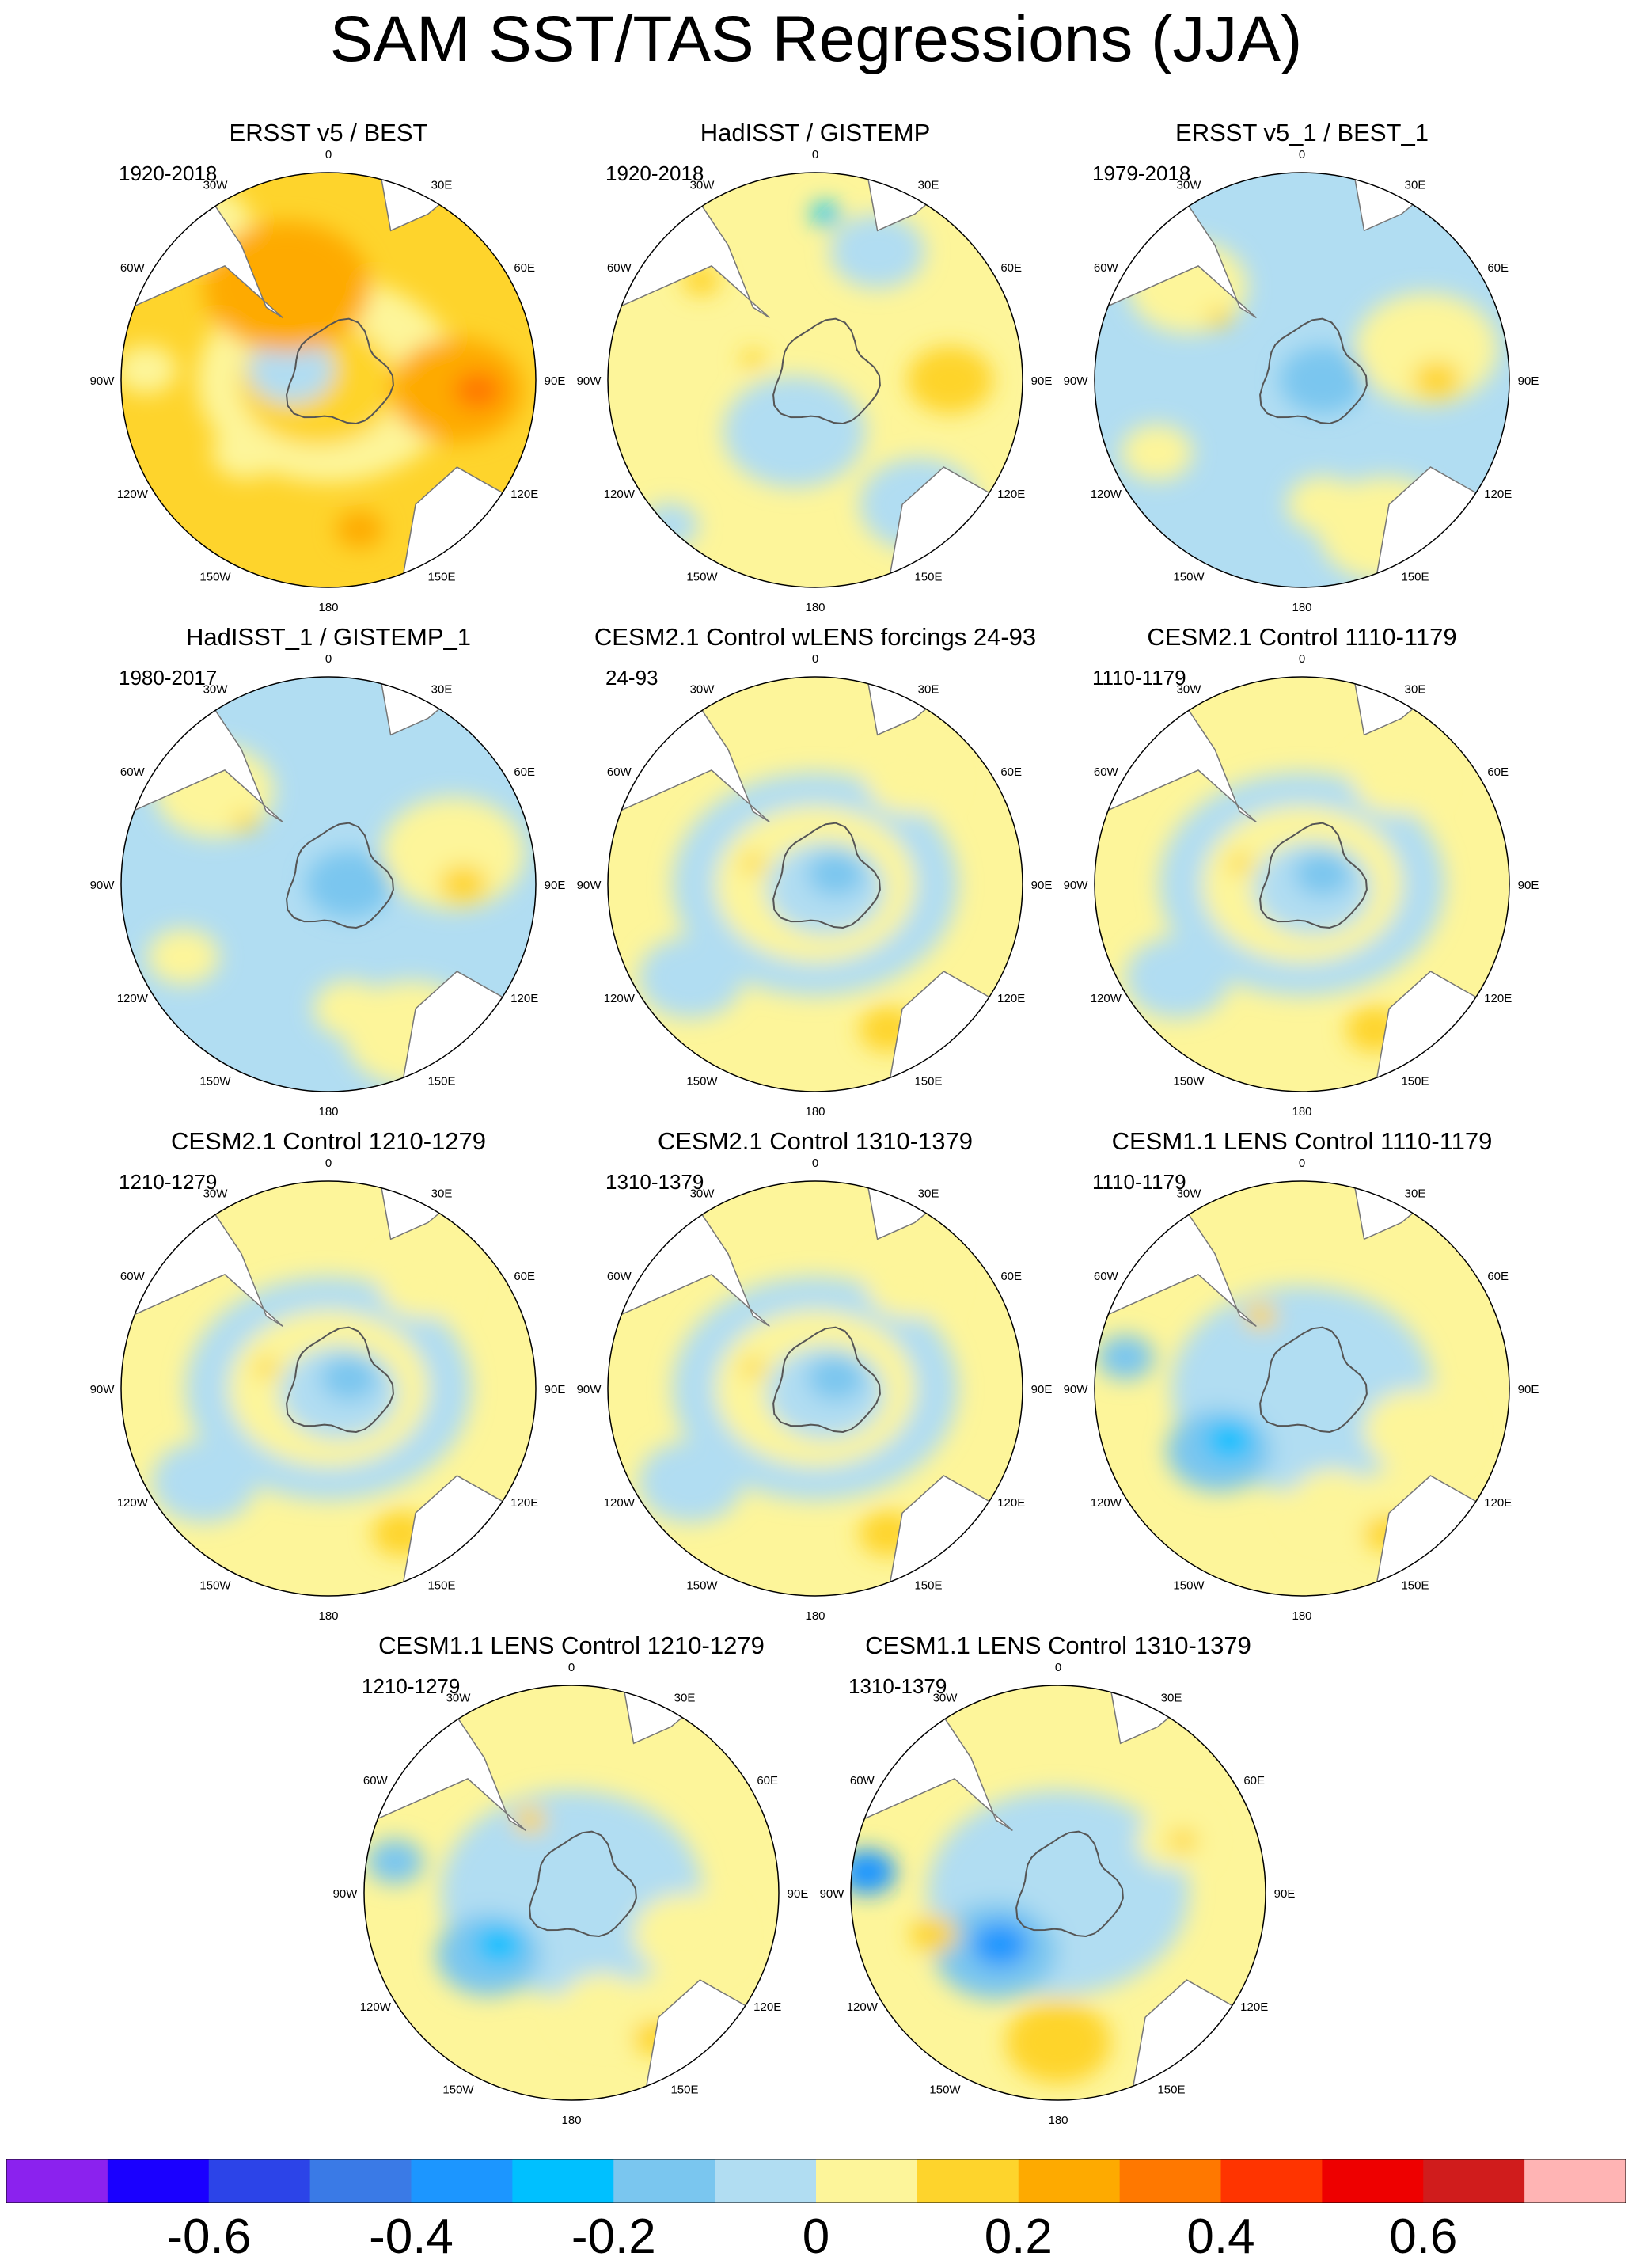  Describe the element at coordinates (571, 1645) in the screenshot. I see `panel-title: CESM1.1 LENS Control 1210-1279` at that location.